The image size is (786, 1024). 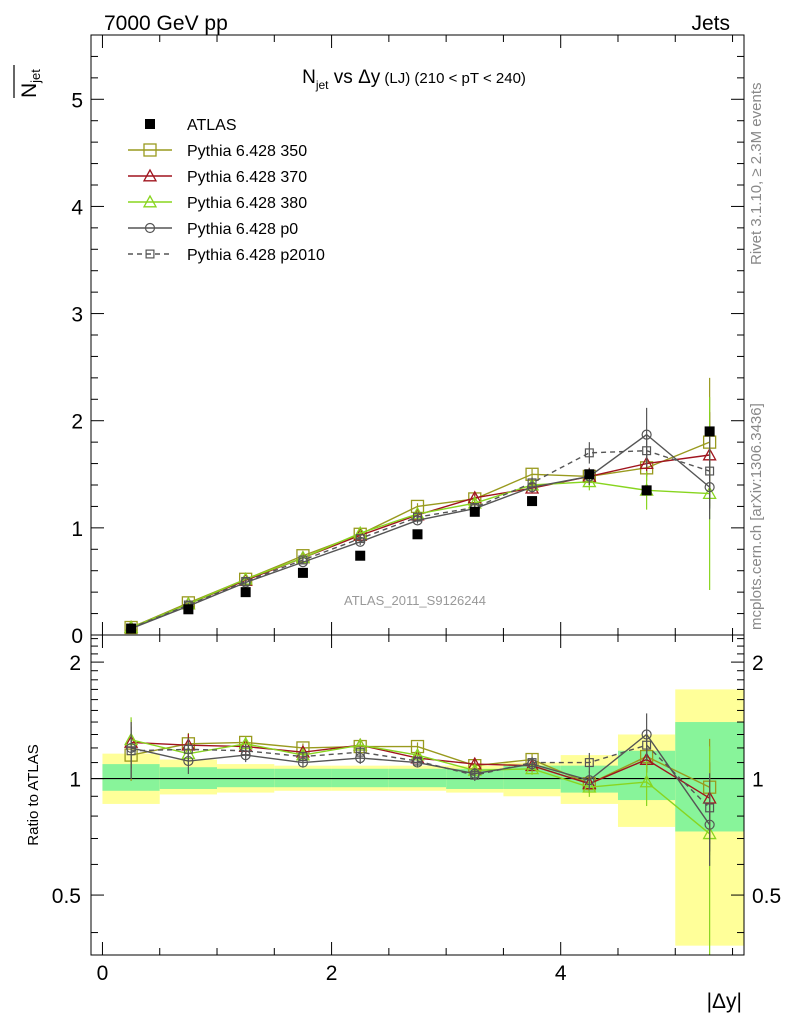 What do you see at coordinates (77, 636) in the screenshot?
I see `main-y-tick-label: 0` at bounding box center [77, 636].